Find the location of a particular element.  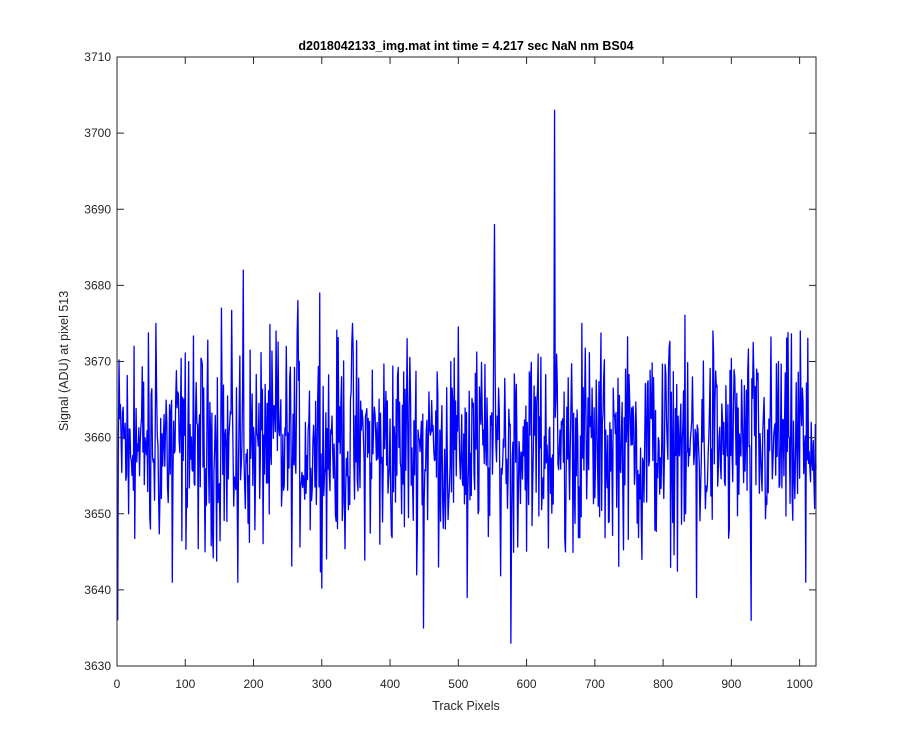

y-tick-label: 3640 is located at coordinates (97, 590).